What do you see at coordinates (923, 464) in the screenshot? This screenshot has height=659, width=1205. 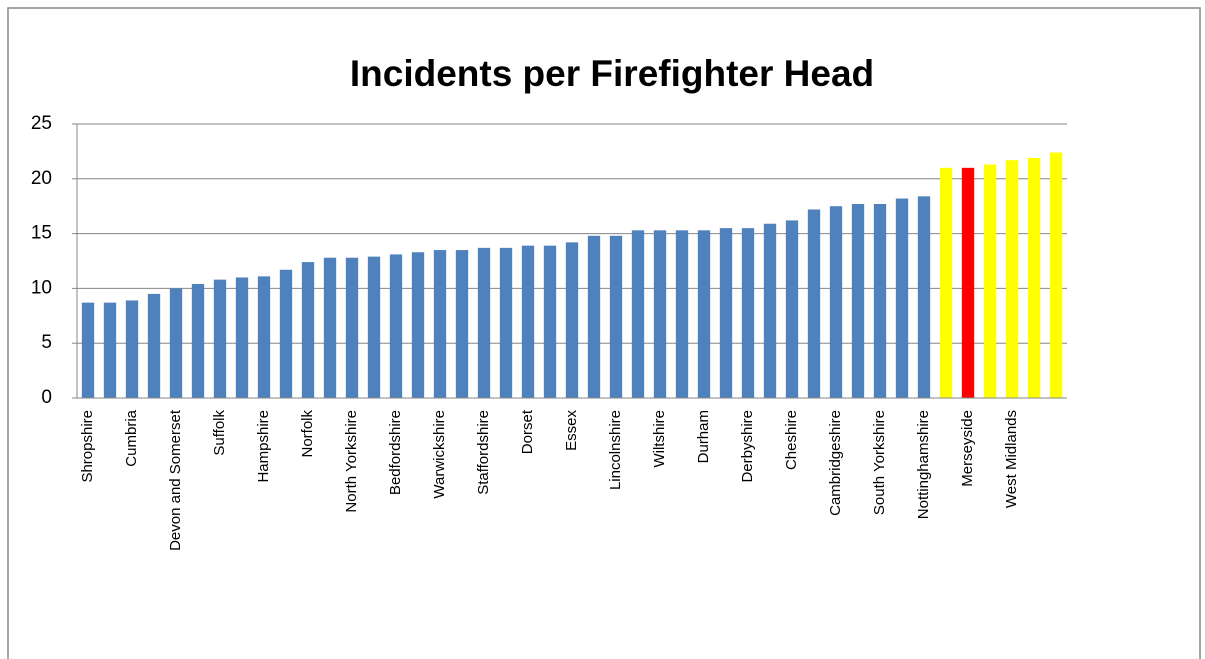 I see `x-tick-label: Nottinghamshire` at bounding box center [923, 464].